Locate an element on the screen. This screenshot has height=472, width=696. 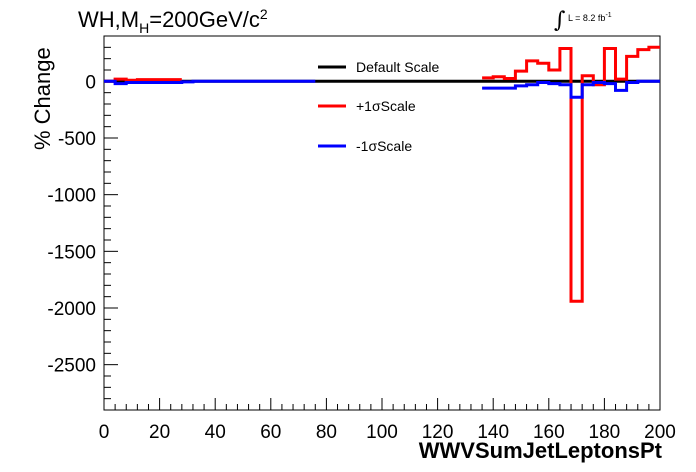
x-tick-label: 140 is located at coordinates (493, 432).